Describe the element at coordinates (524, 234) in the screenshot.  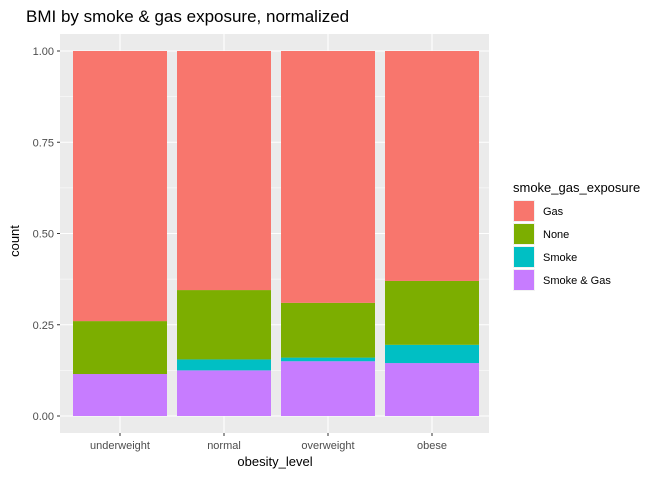
I see `legend-swatch-none` at that location.